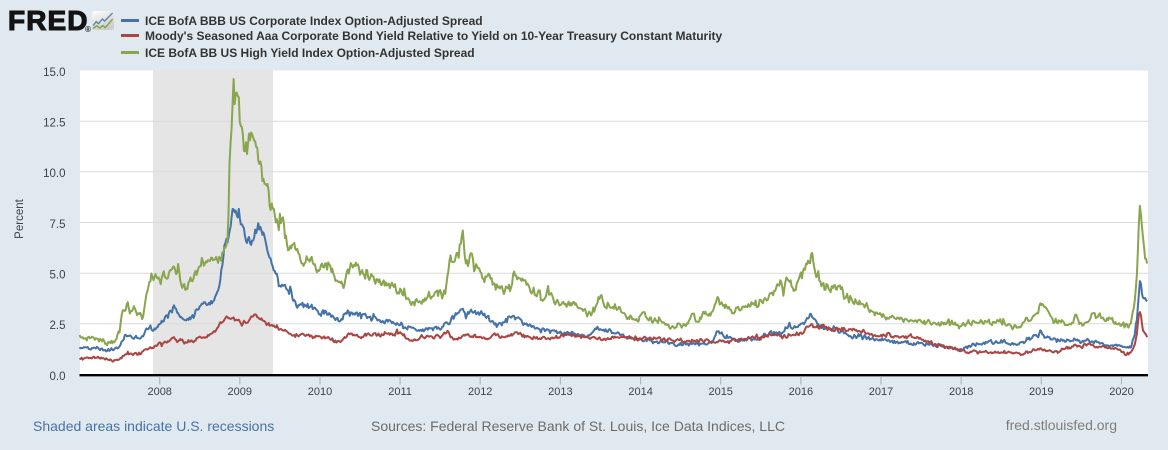 This screenshot has width=1168, height=450. Describe the element at coordinates (400, 392) in the screenshot. I see `svg-text: 2011` at that location.